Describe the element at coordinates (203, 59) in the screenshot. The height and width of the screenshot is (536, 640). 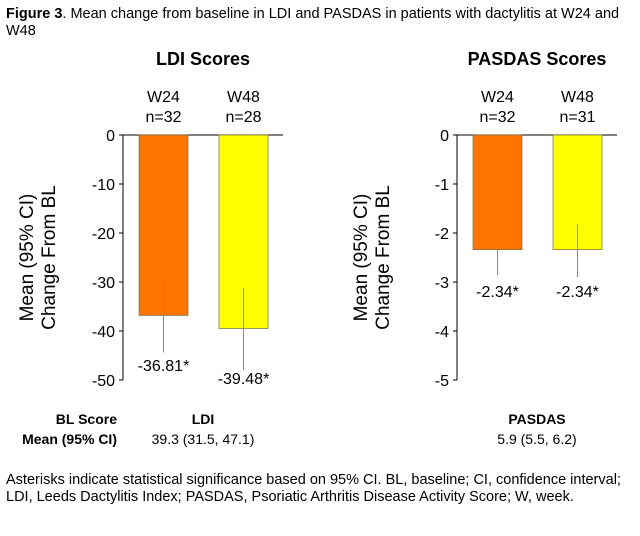
I see `chart-title: LDI Scores` at that location.